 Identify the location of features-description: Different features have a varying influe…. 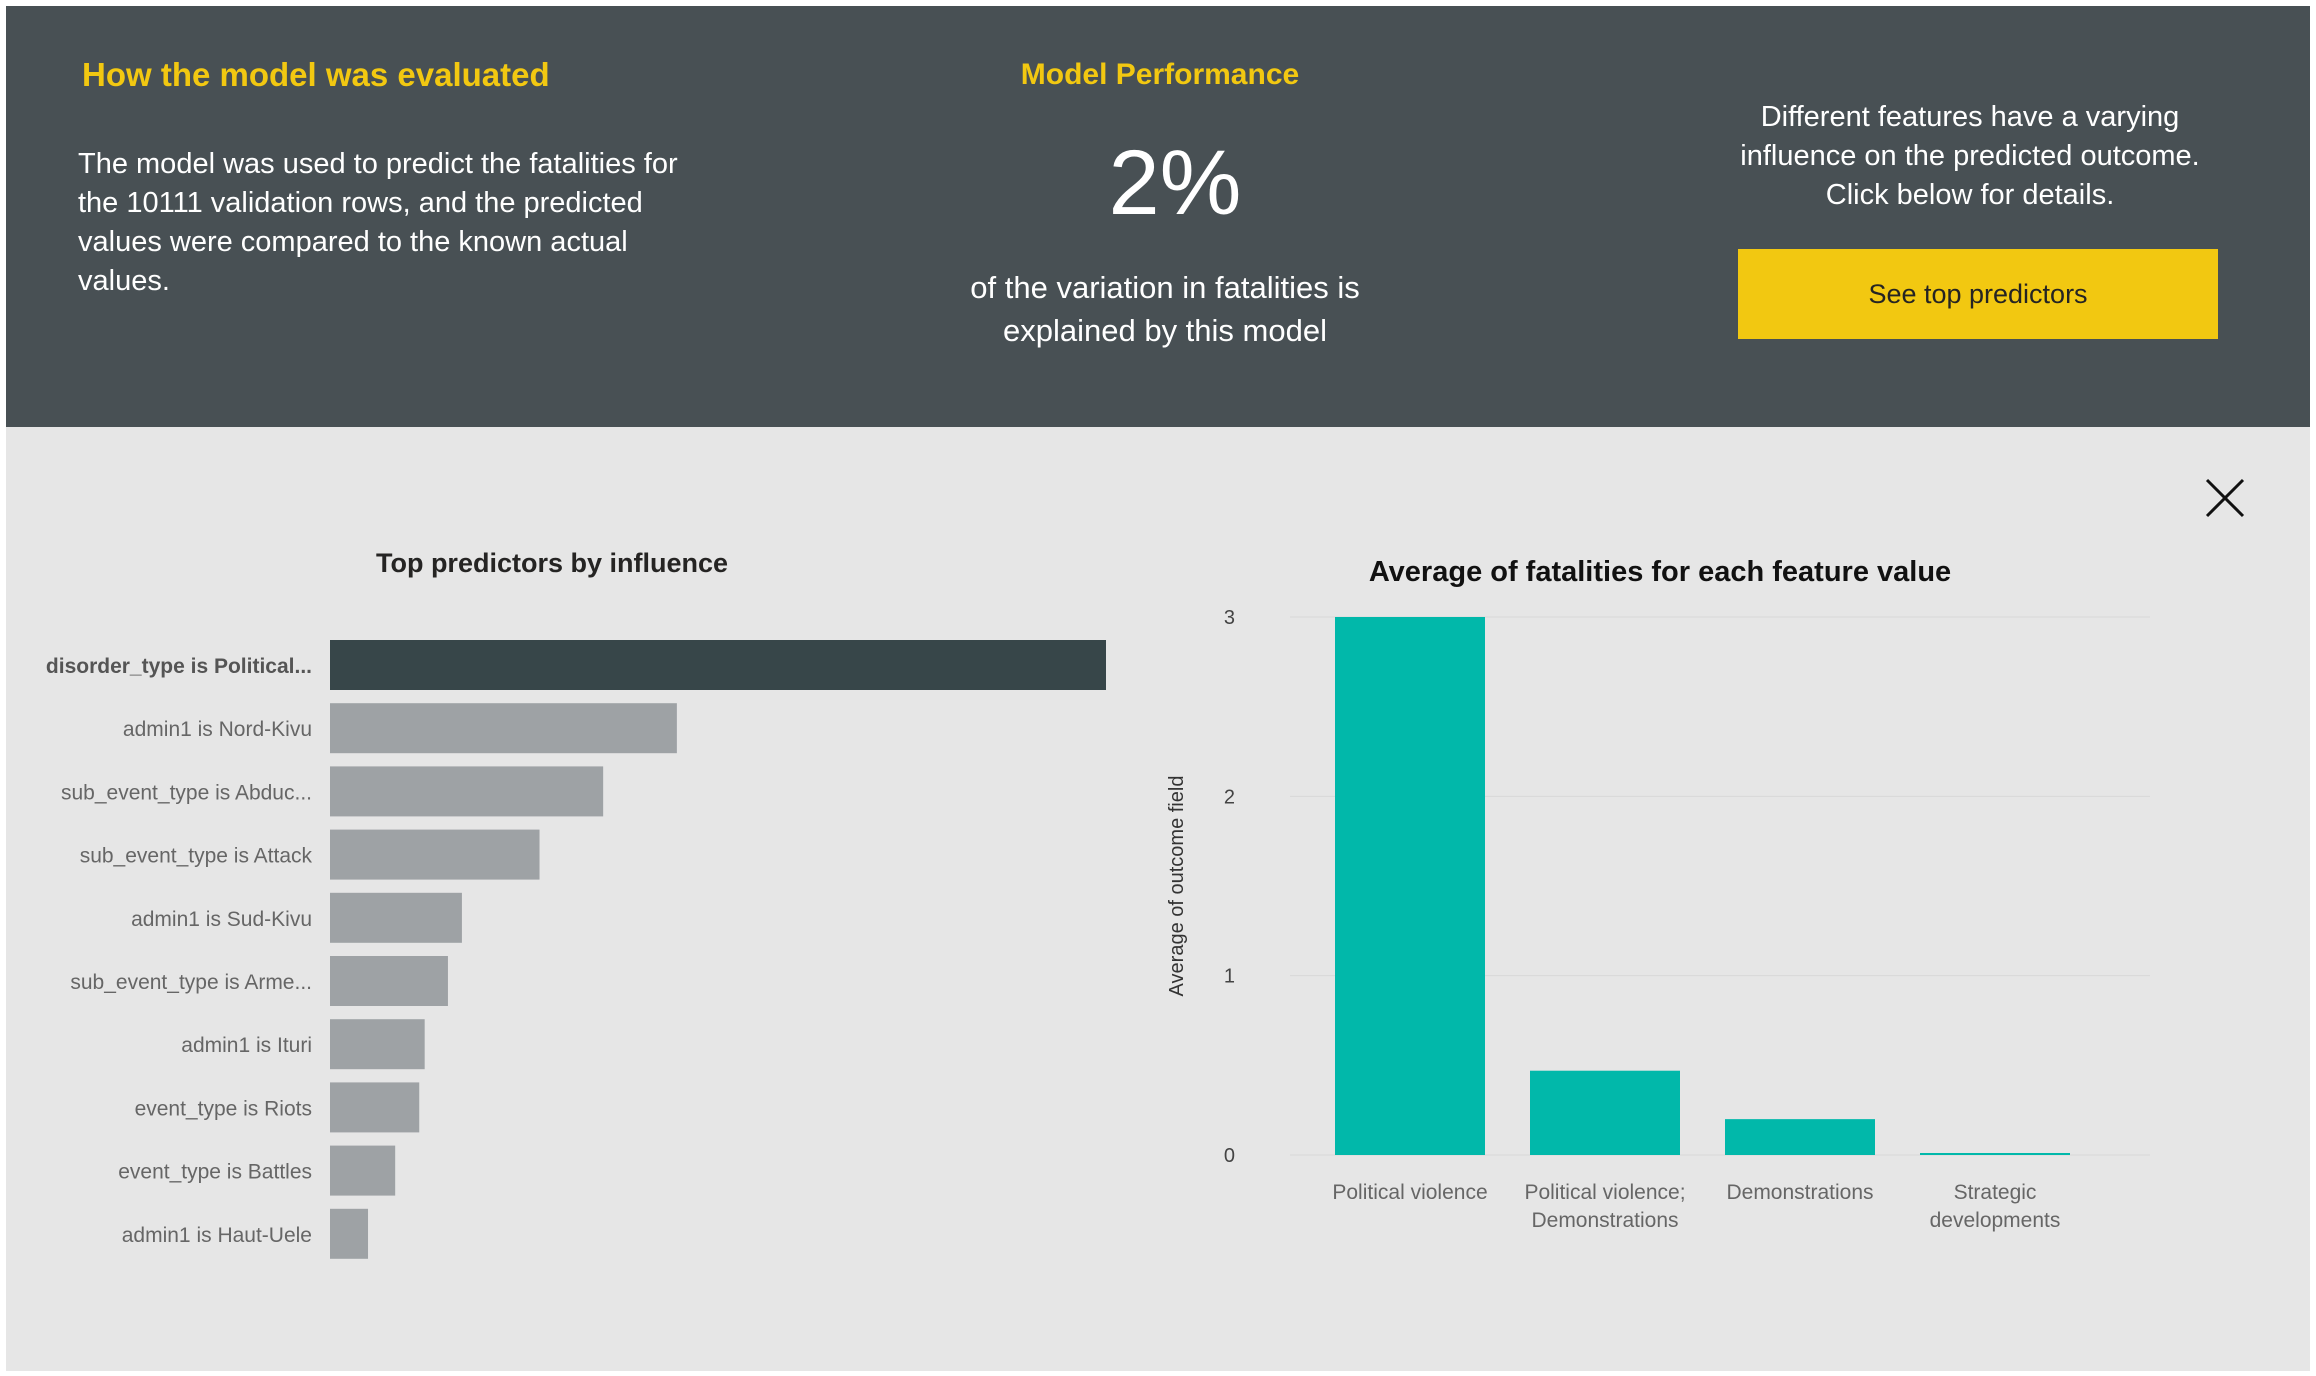
(1970, 156).